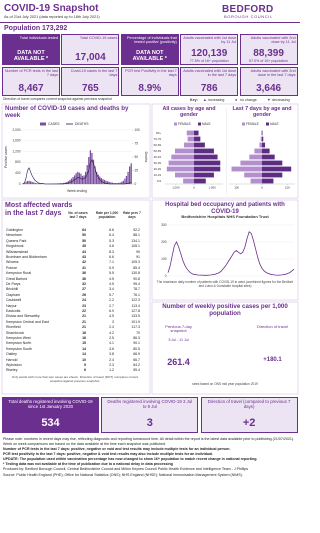 The width and height of the screenshot is (320, 533). I want to click on table-cell: 5.5, so click(111, 273).